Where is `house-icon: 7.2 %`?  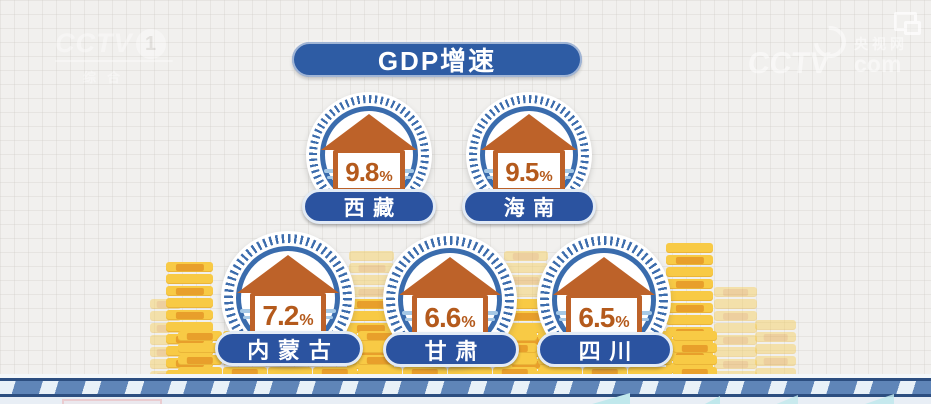
house-icon: 7.2 % is located at coordinates (288, 298).